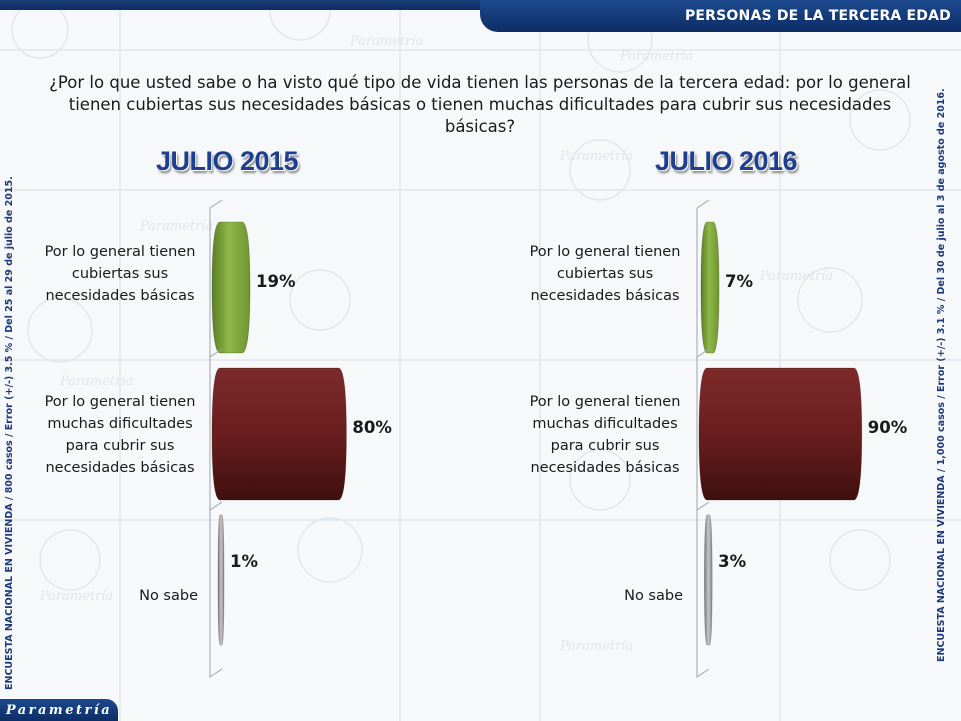 This screenshot has width=961, height=721. What do you see at coordinates (653, 596) in the screenshot?
I see `category-label-dontknow-2016: No sabe` at bounding box center [653, 596].